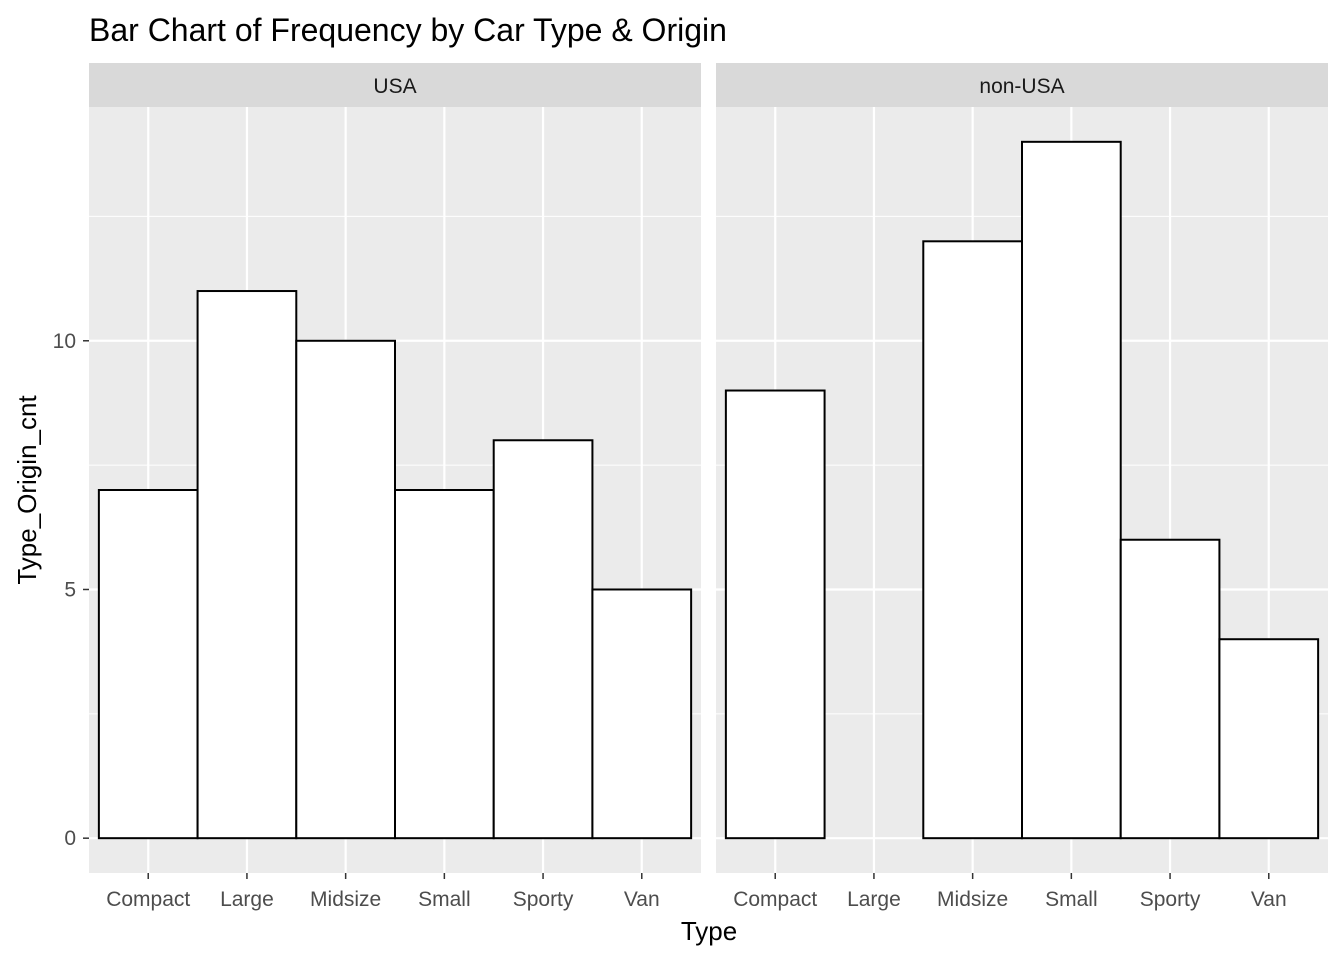 This screenshot has height=960, width=1344. Describe the element at coordinates (70, 589) in the screenshot. I see `y-tick-label: 5` at that location.